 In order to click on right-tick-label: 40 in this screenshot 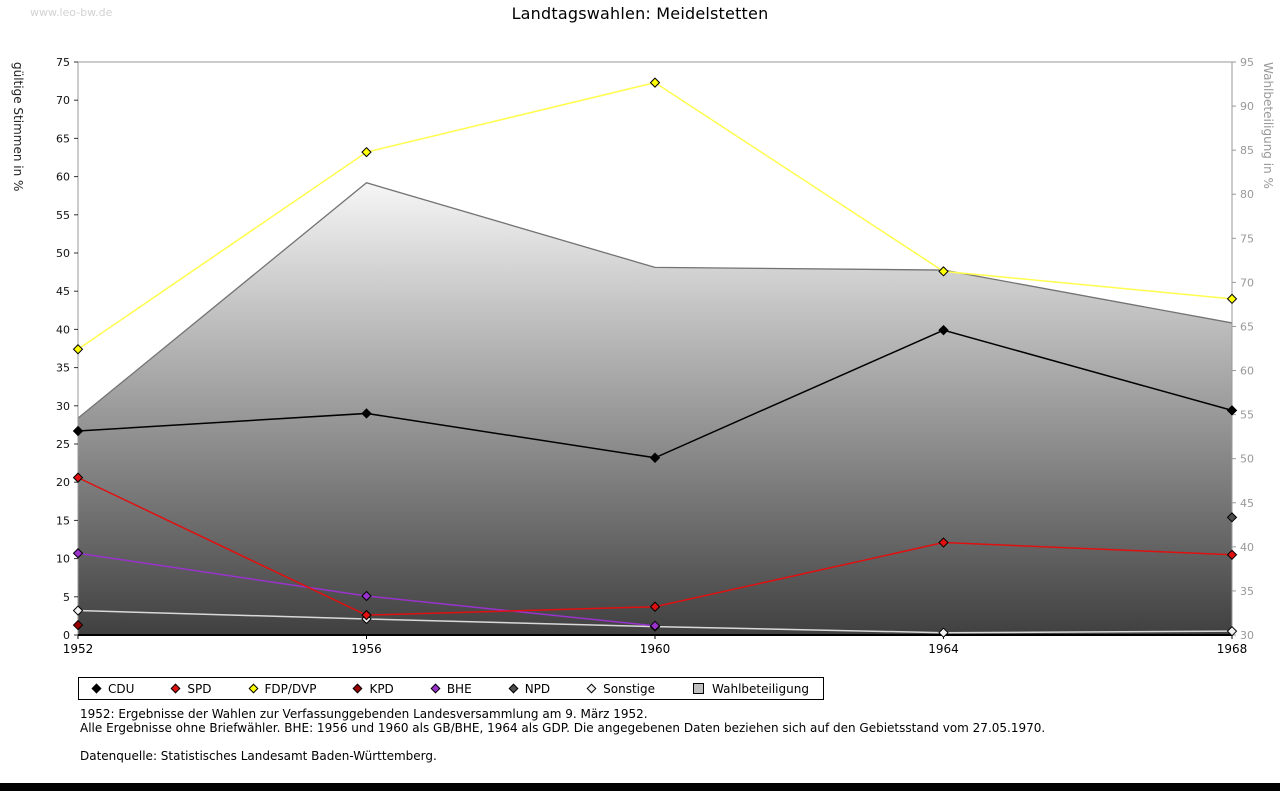, I will do `click(1247, 547)`.